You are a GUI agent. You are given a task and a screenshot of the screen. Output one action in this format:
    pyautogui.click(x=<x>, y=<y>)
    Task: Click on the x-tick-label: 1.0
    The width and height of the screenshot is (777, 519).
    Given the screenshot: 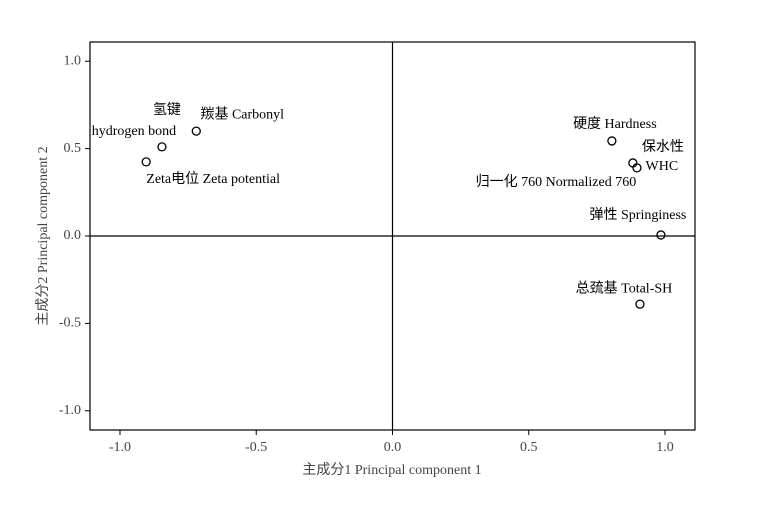 What is the action you would take?
    pyautogui.click(x=665, y=447)
    